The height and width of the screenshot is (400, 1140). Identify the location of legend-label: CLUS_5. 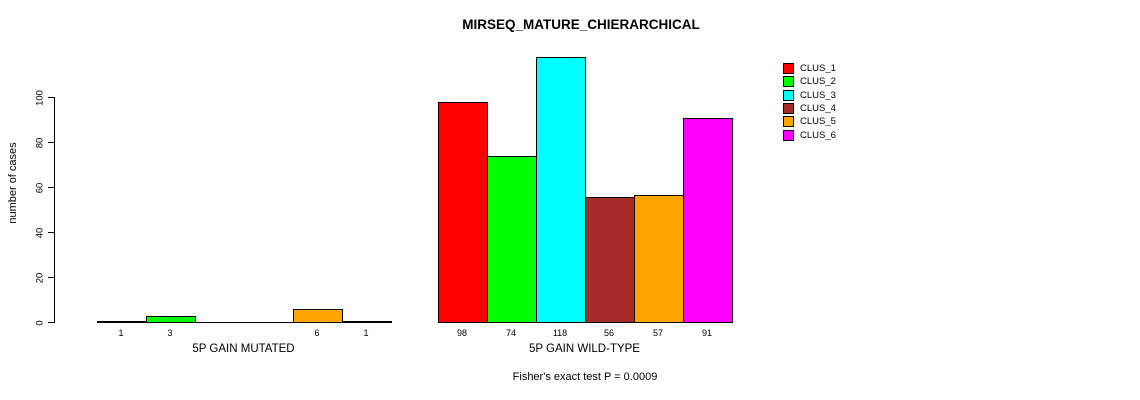
(818, 122).